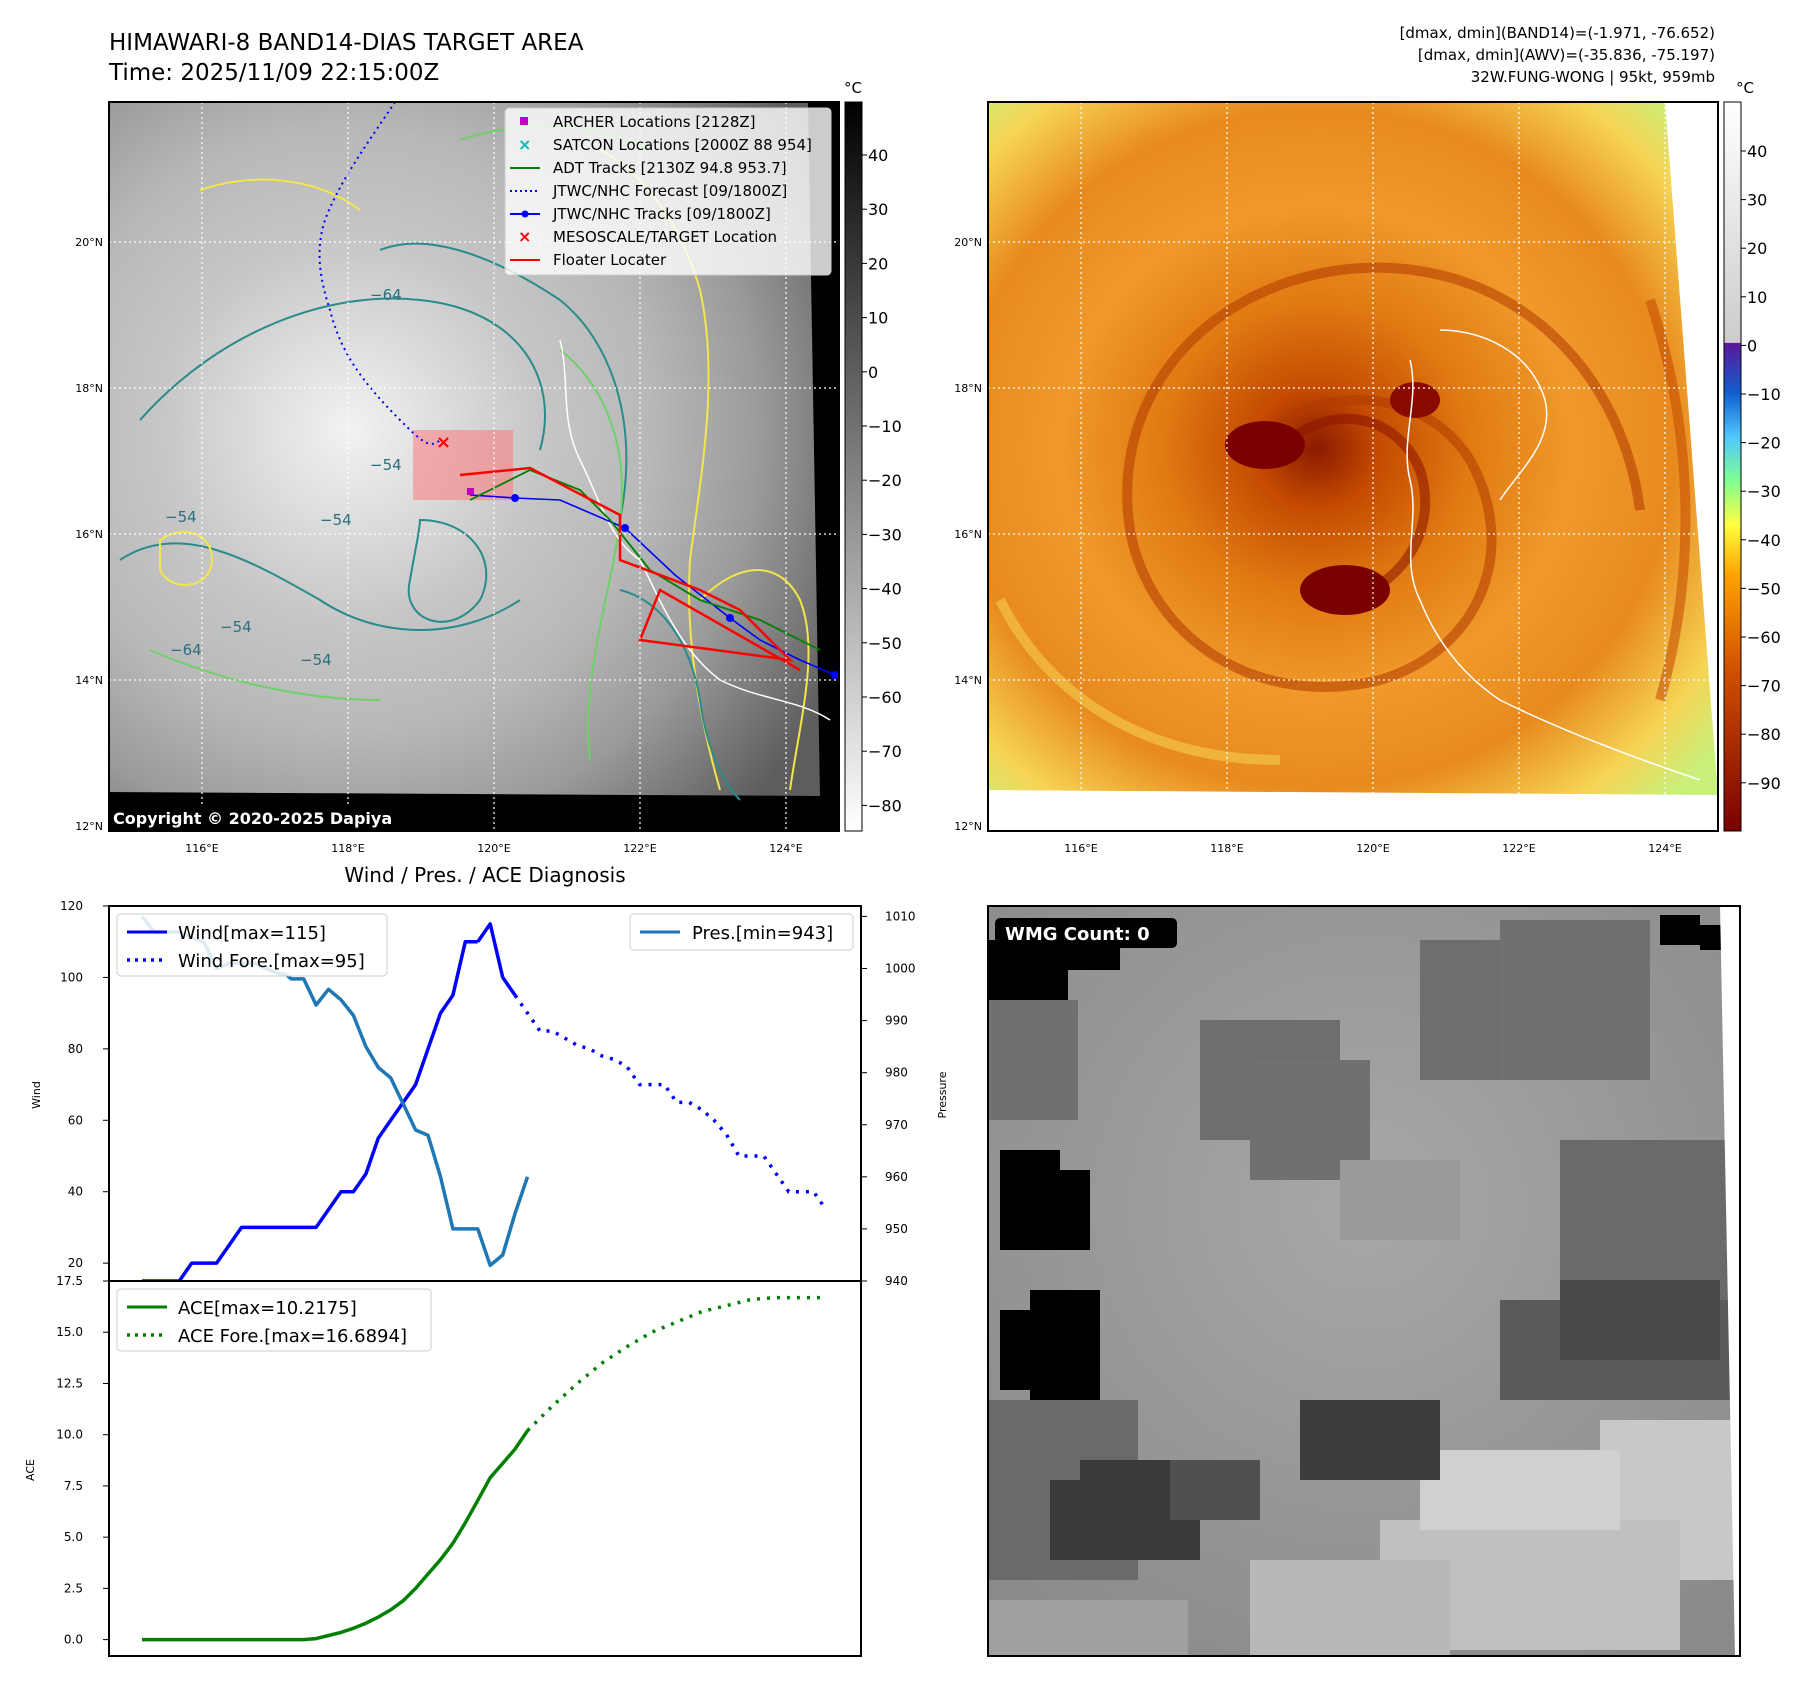  I want to click on pressure-tick-label: 1000, so click(900, 969).